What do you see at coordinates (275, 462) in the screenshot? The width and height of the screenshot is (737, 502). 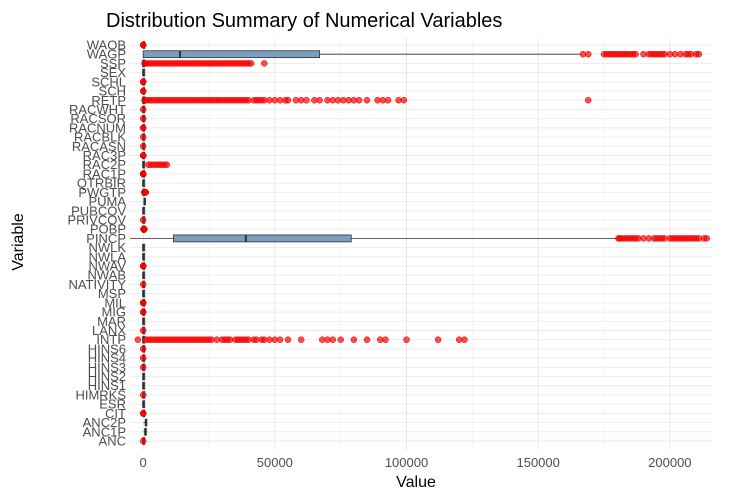 I see `x-tick-label: 50000` at bounding box center [275, 462].